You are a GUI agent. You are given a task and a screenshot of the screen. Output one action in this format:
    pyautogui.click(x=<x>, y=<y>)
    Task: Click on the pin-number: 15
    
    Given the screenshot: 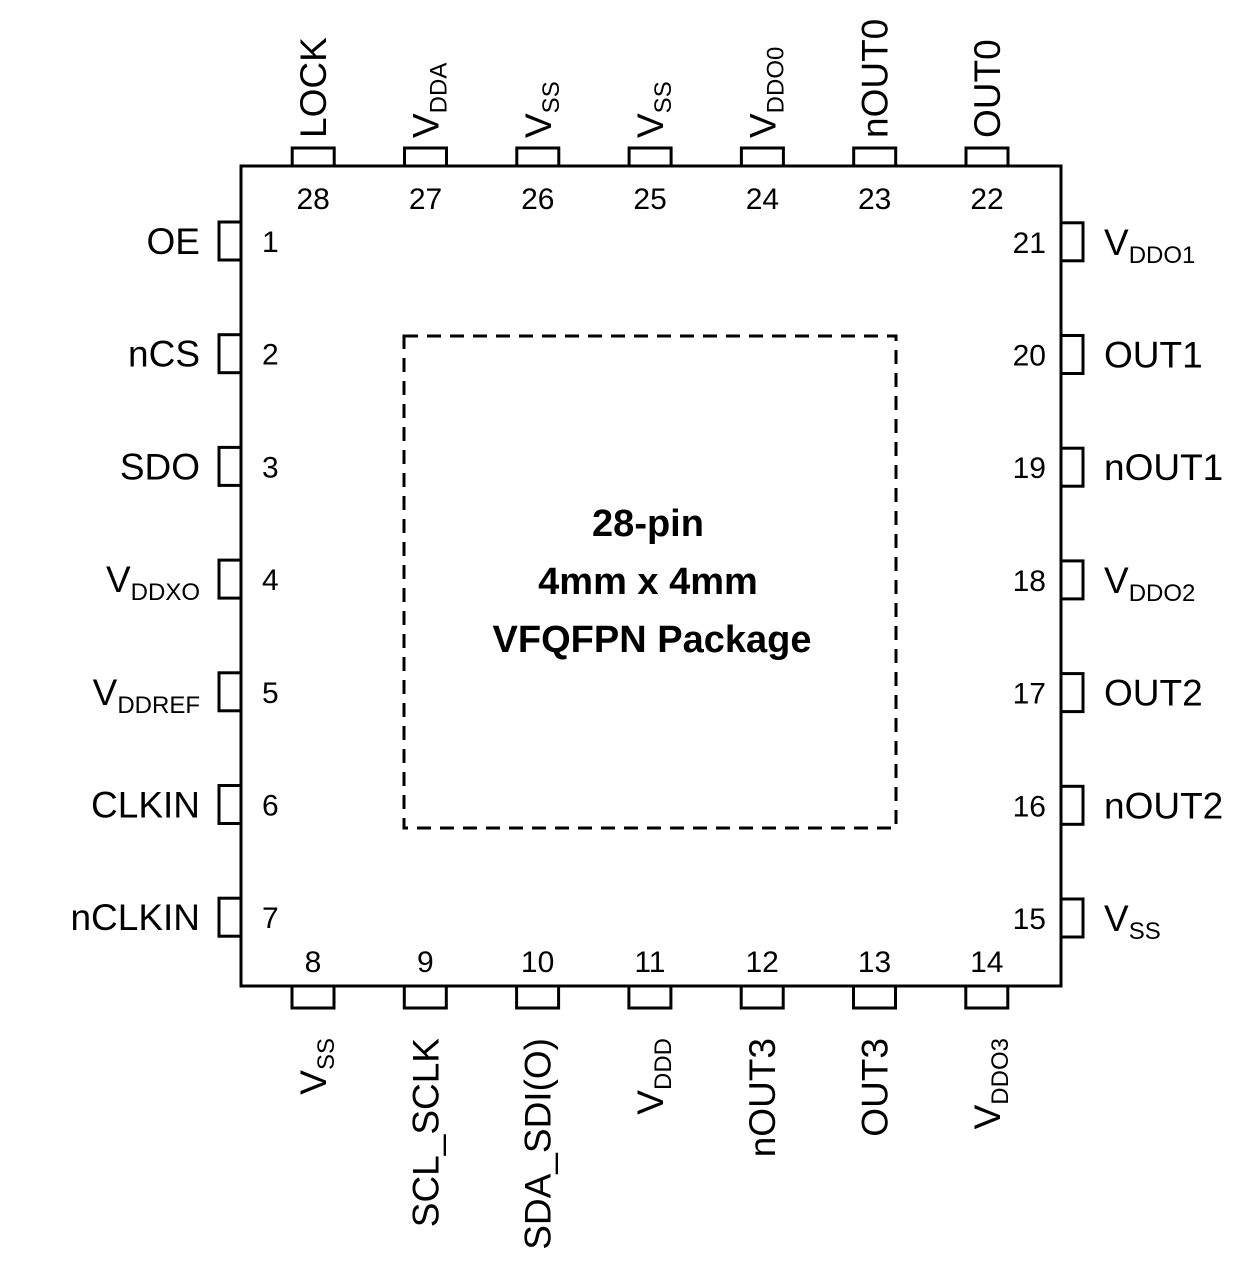 What is the action you would take?
    pyautogui.click(x=1029, y=919)
    